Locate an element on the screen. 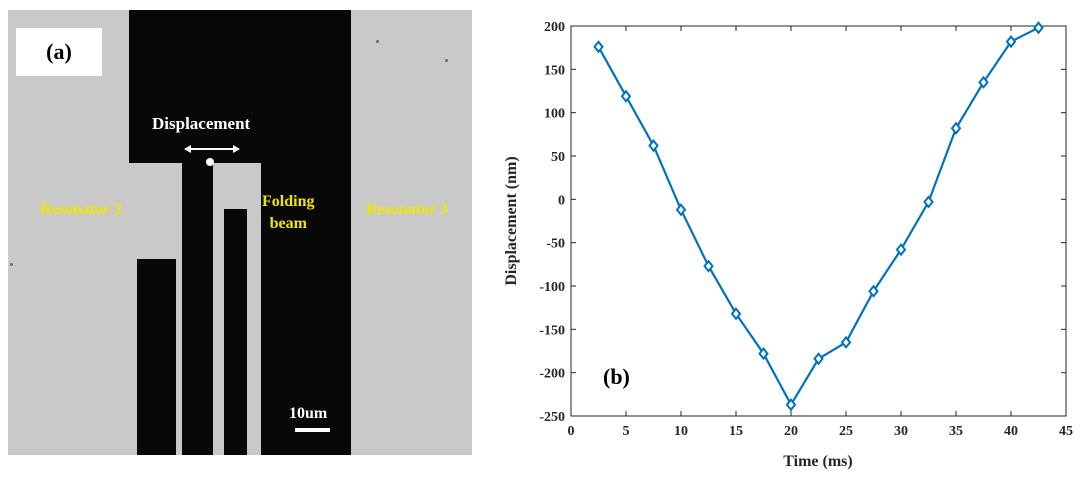  folding-beam-label: Folding beam is located at coordinates (288, 213).